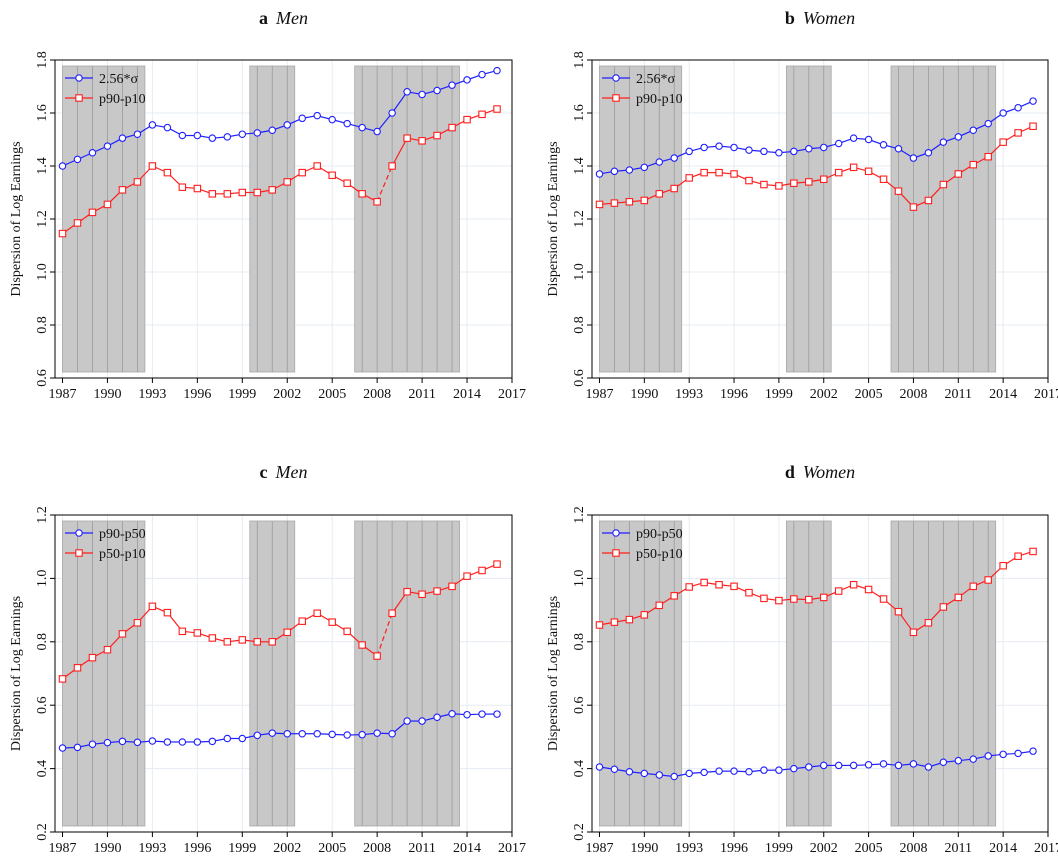 Image resolution: width=1058 pixels, height=862 pixels. I want to click on legend: p90-p50 p50-p10, so click(642, 544).